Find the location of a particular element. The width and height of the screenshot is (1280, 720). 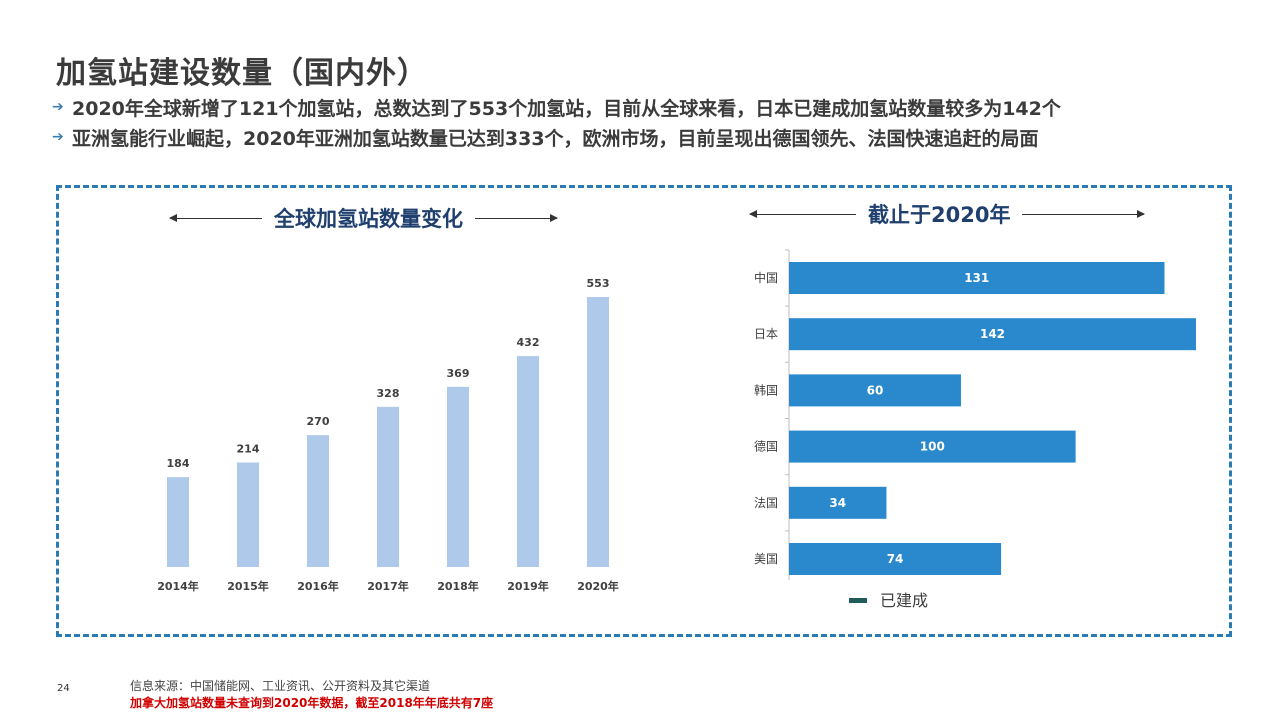

bar-value-label: 131 is located at coordinates (976, 278).